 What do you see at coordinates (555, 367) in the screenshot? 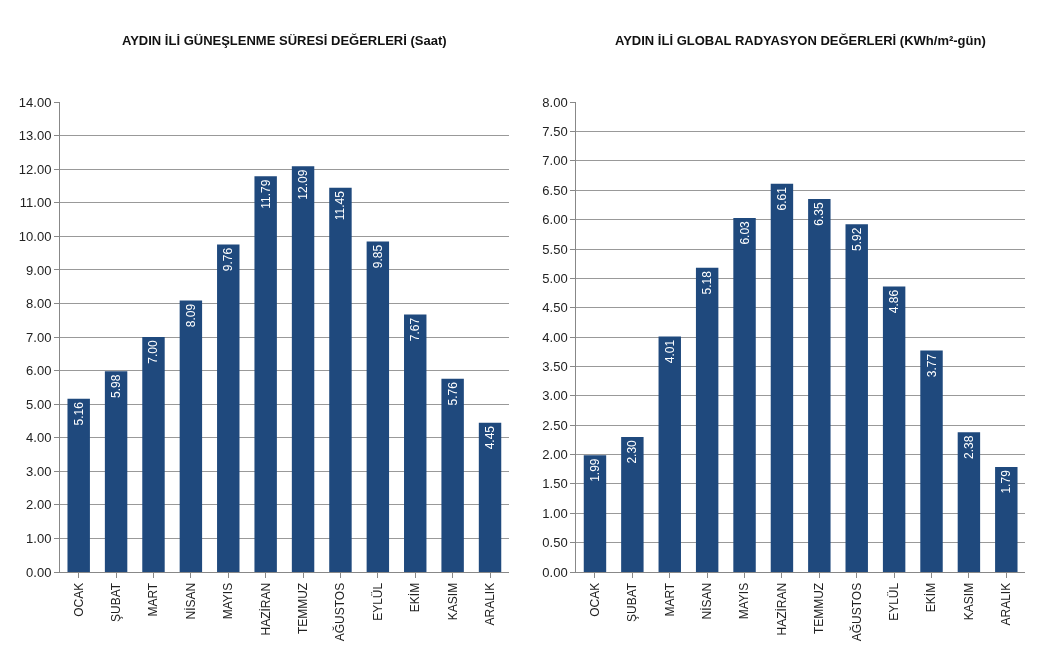
I see `y-tick-label: 3.50` at bounding box center [555, 367].